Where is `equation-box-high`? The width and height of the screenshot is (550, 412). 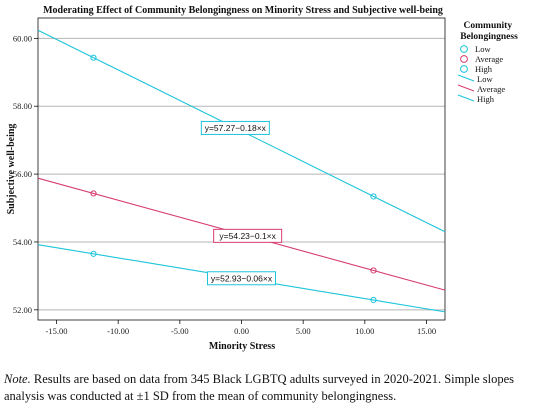
equation-box-high is located at coordinates (241, 278).